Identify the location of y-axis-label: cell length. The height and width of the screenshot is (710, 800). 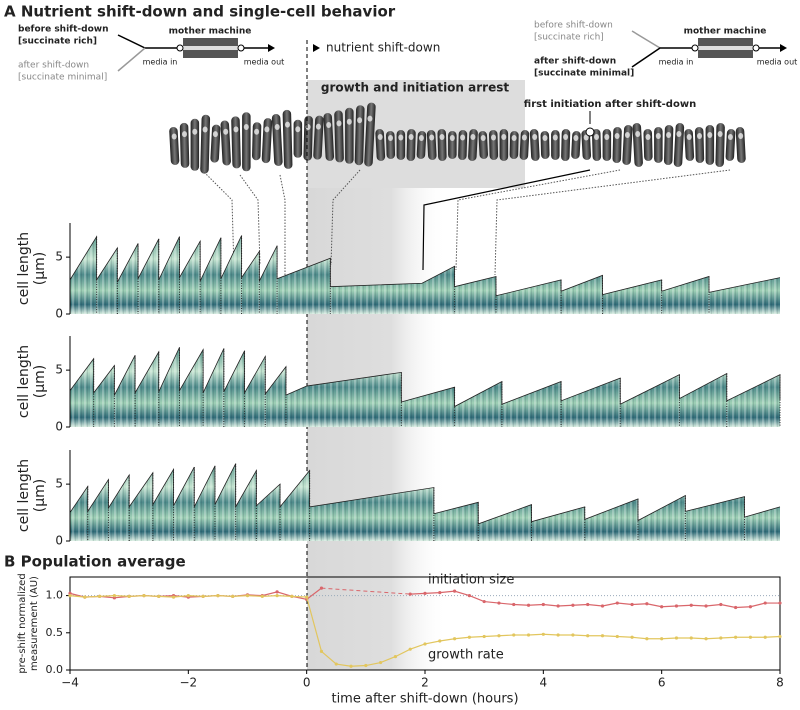
(24, 268).